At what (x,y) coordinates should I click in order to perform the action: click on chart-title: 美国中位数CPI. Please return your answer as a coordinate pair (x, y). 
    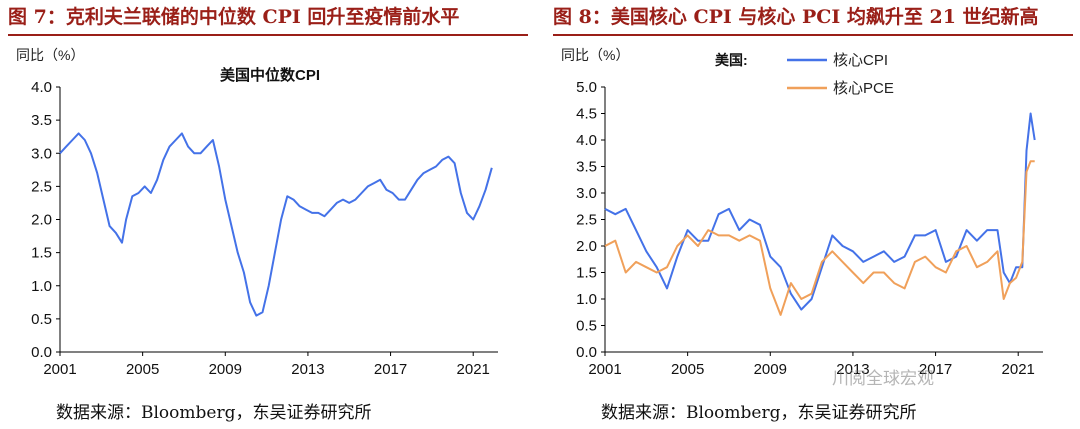
    Looking at the image, I should click on (270, 75).